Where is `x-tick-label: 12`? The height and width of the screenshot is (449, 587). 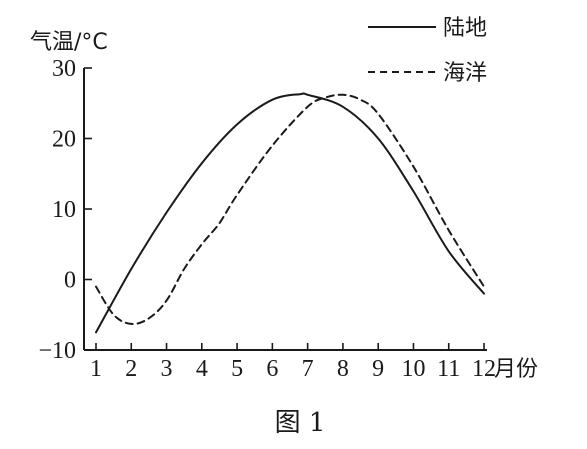 x-tick-label: 12 is located at coordinates (484, 369).